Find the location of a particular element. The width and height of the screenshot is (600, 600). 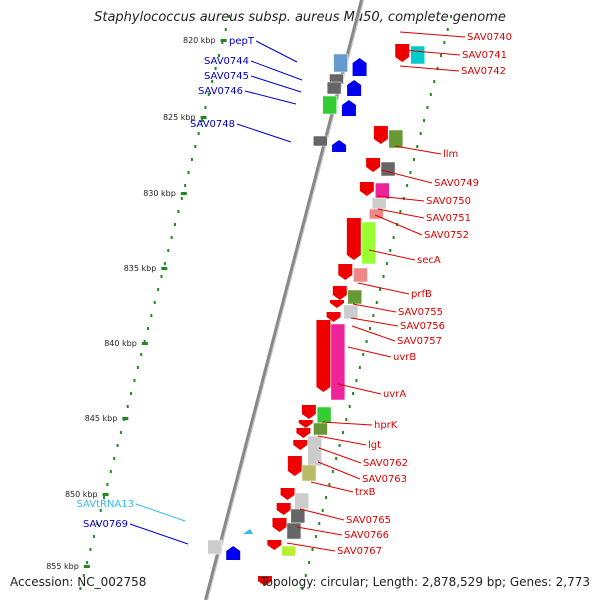

left-gene-label: SAV0745 is located at coordinates (226, 76).